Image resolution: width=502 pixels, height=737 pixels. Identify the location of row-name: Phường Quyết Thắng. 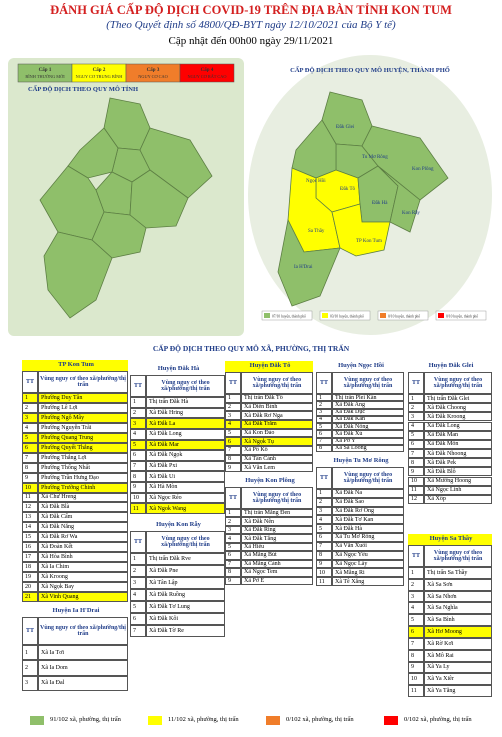
(83, 447).